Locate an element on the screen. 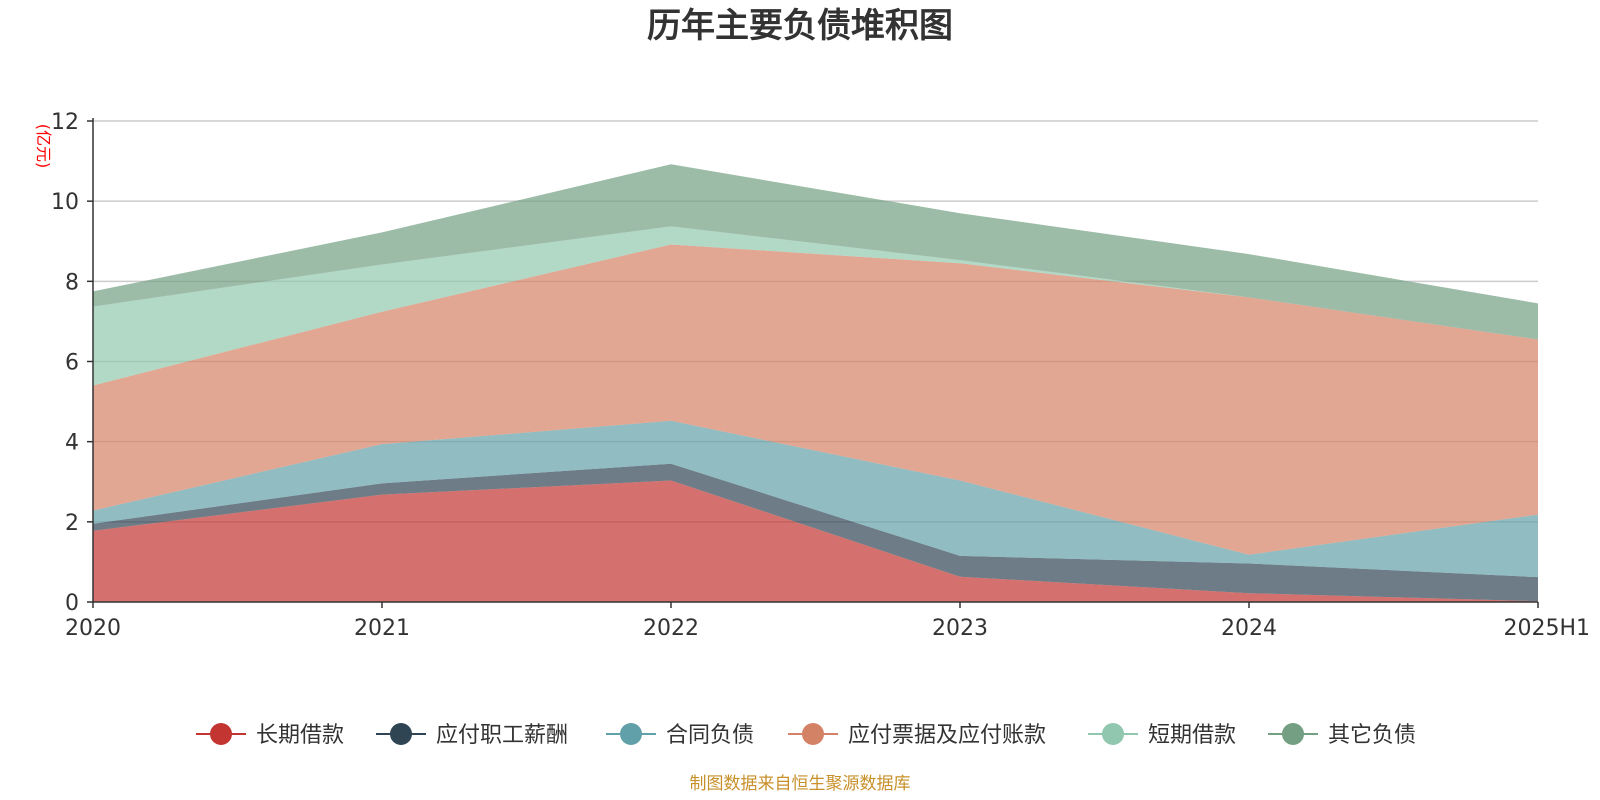 Image resolution: width=1600 pixels, height=800 pixels. legend-item-4: 应付票据及应付账款 is located at coordinates (917, 735).